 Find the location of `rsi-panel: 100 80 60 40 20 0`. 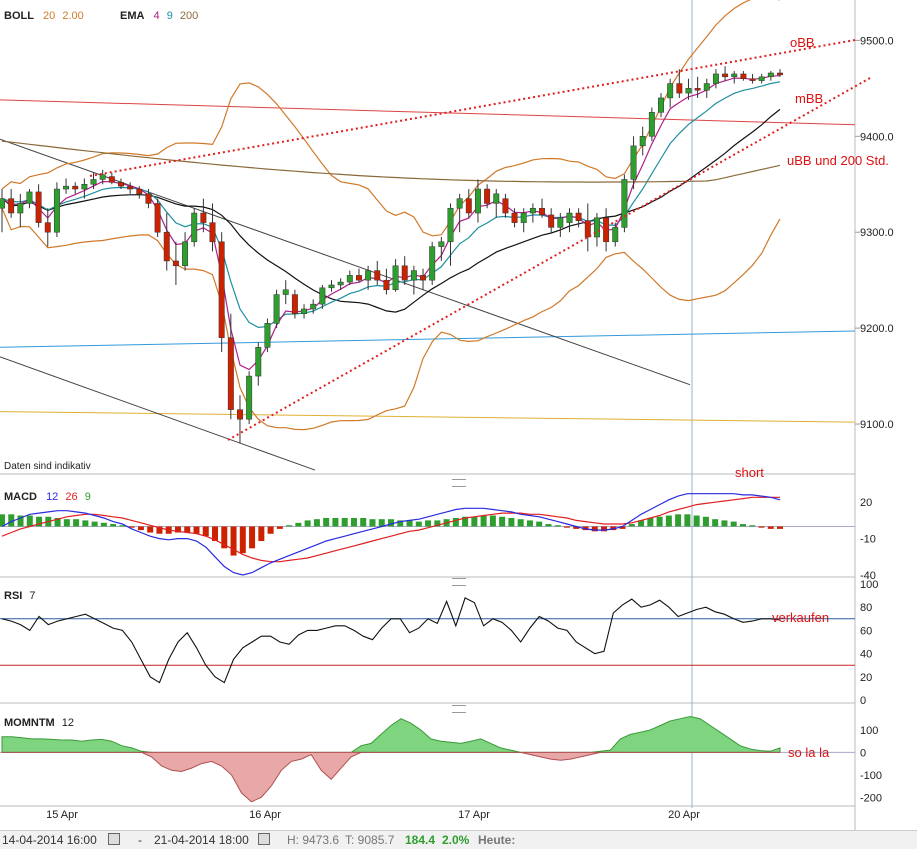

rsi-panel: 100 80 60 40 20 0 is located at coordinates (439, 643).